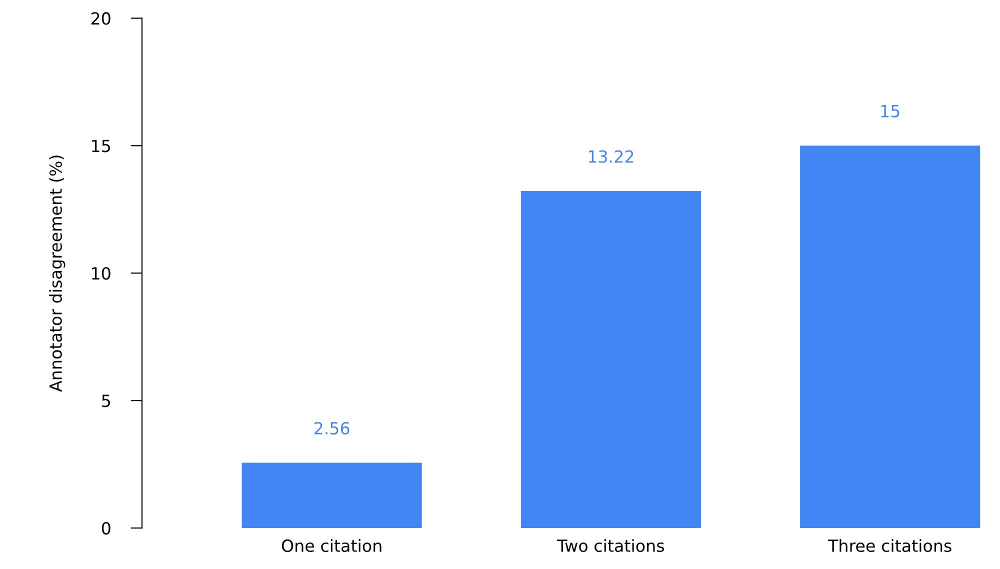 This screenshot has width=1000, height=569. Describe the element at coordinates (890, 545) in the screenshot. I see `x-tick-label: Three citations` at that location.